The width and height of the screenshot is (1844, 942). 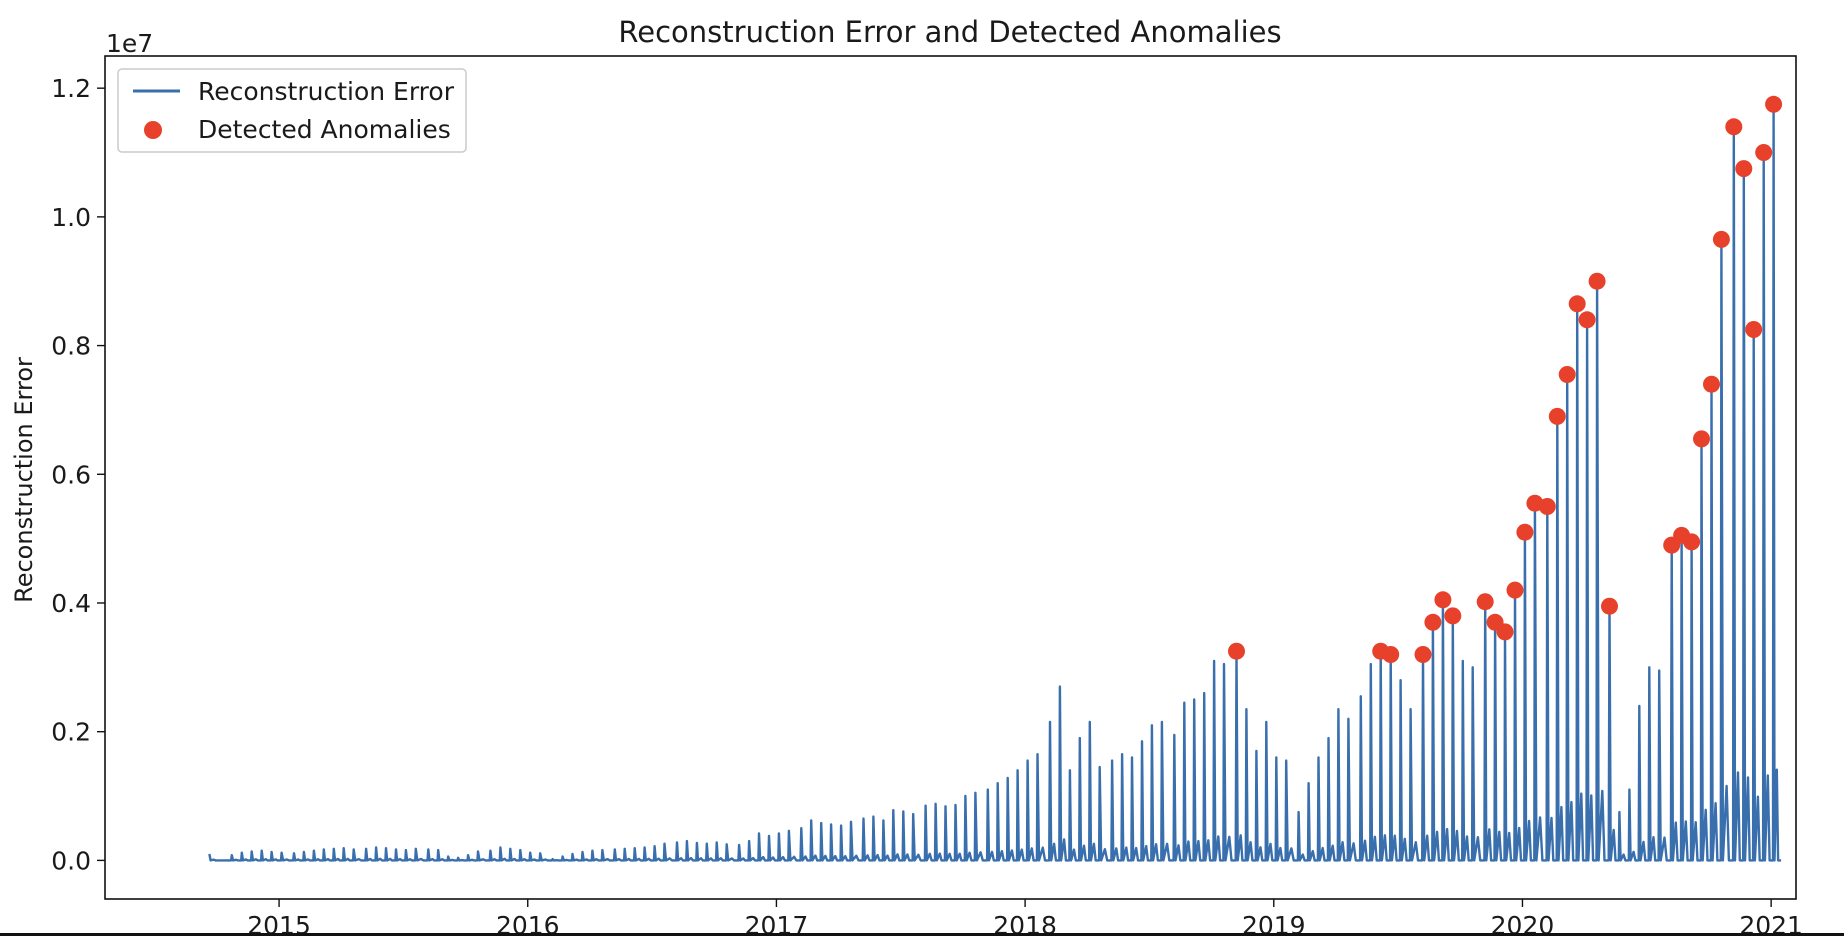 I want to click on legend-label-detected-anomalies: Detected Anomalies, so click(x=324, y=129).